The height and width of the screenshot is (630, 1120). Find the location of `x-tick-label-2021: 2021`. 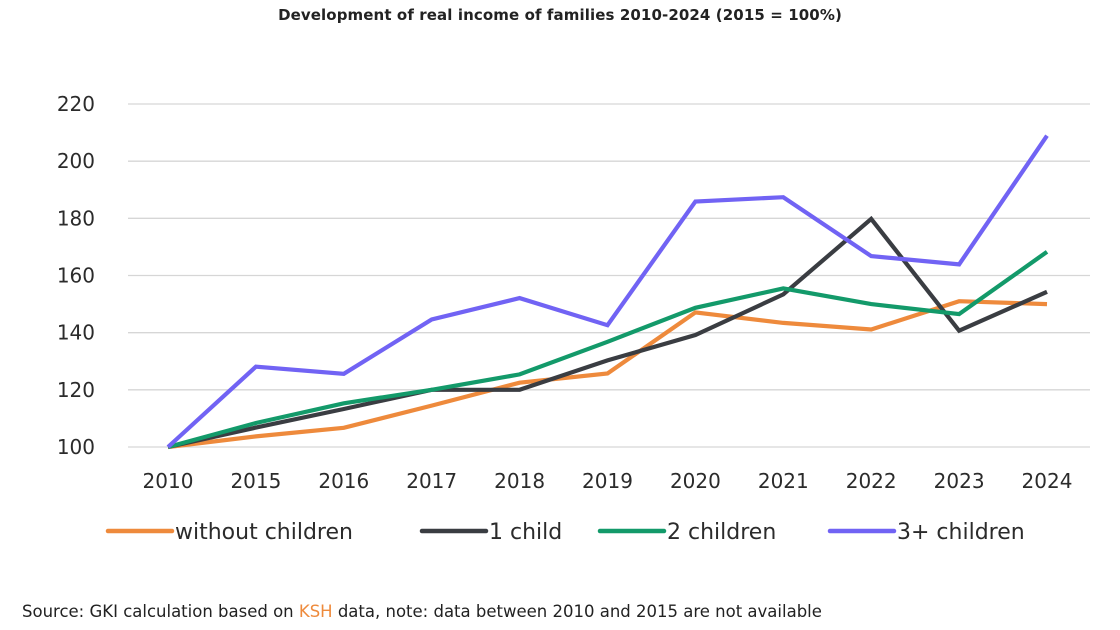

x-tick-label-2021: 2021 is located at coordinates (783, 481).